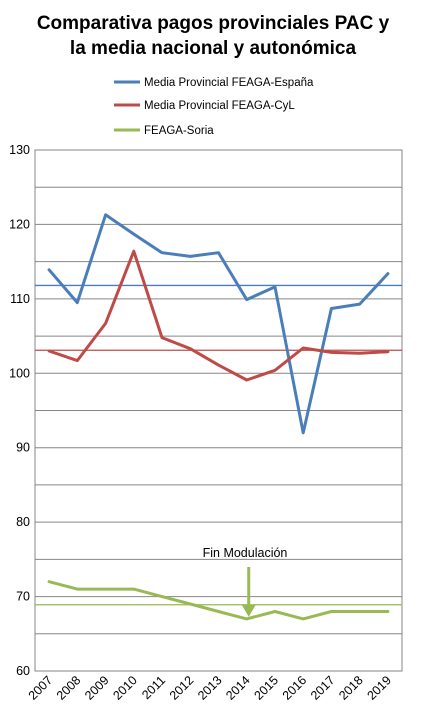  What do you see at coordinates (245, 553) in the screenshot?
I see `annotation-label: Fin Modulación` at bounding box center [245, 553].